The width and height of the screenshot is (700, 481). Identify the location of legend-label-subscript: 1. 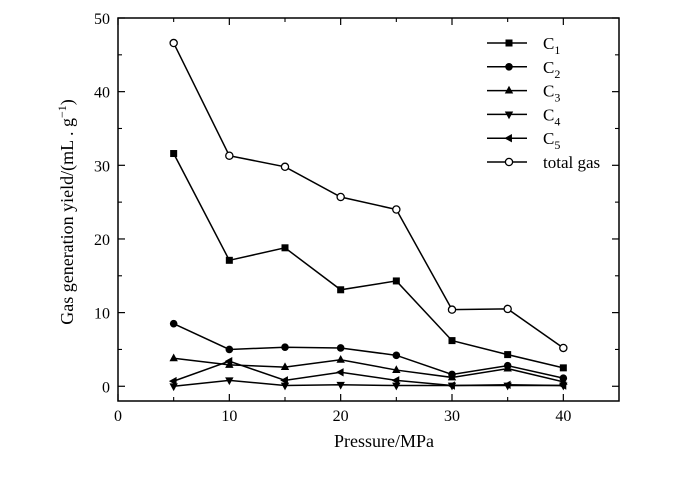
(557, 50).